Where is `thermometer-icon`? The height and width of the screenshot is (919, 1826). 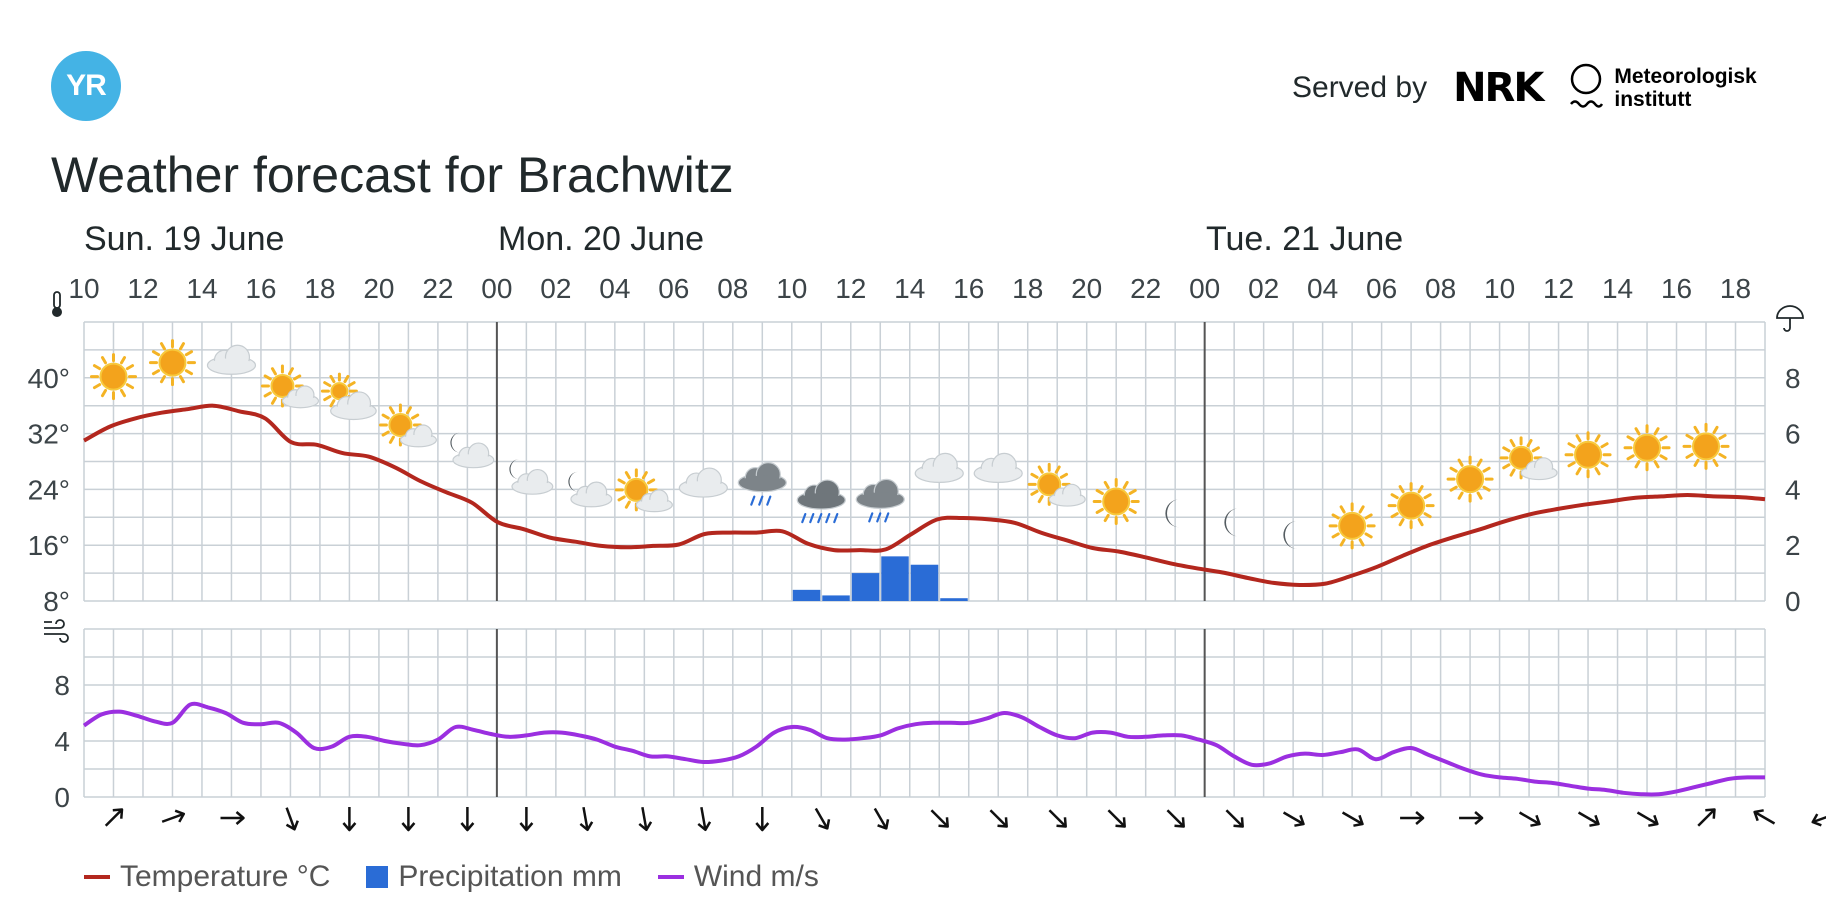 thermometer-icon is located at coordinates (57, 304).